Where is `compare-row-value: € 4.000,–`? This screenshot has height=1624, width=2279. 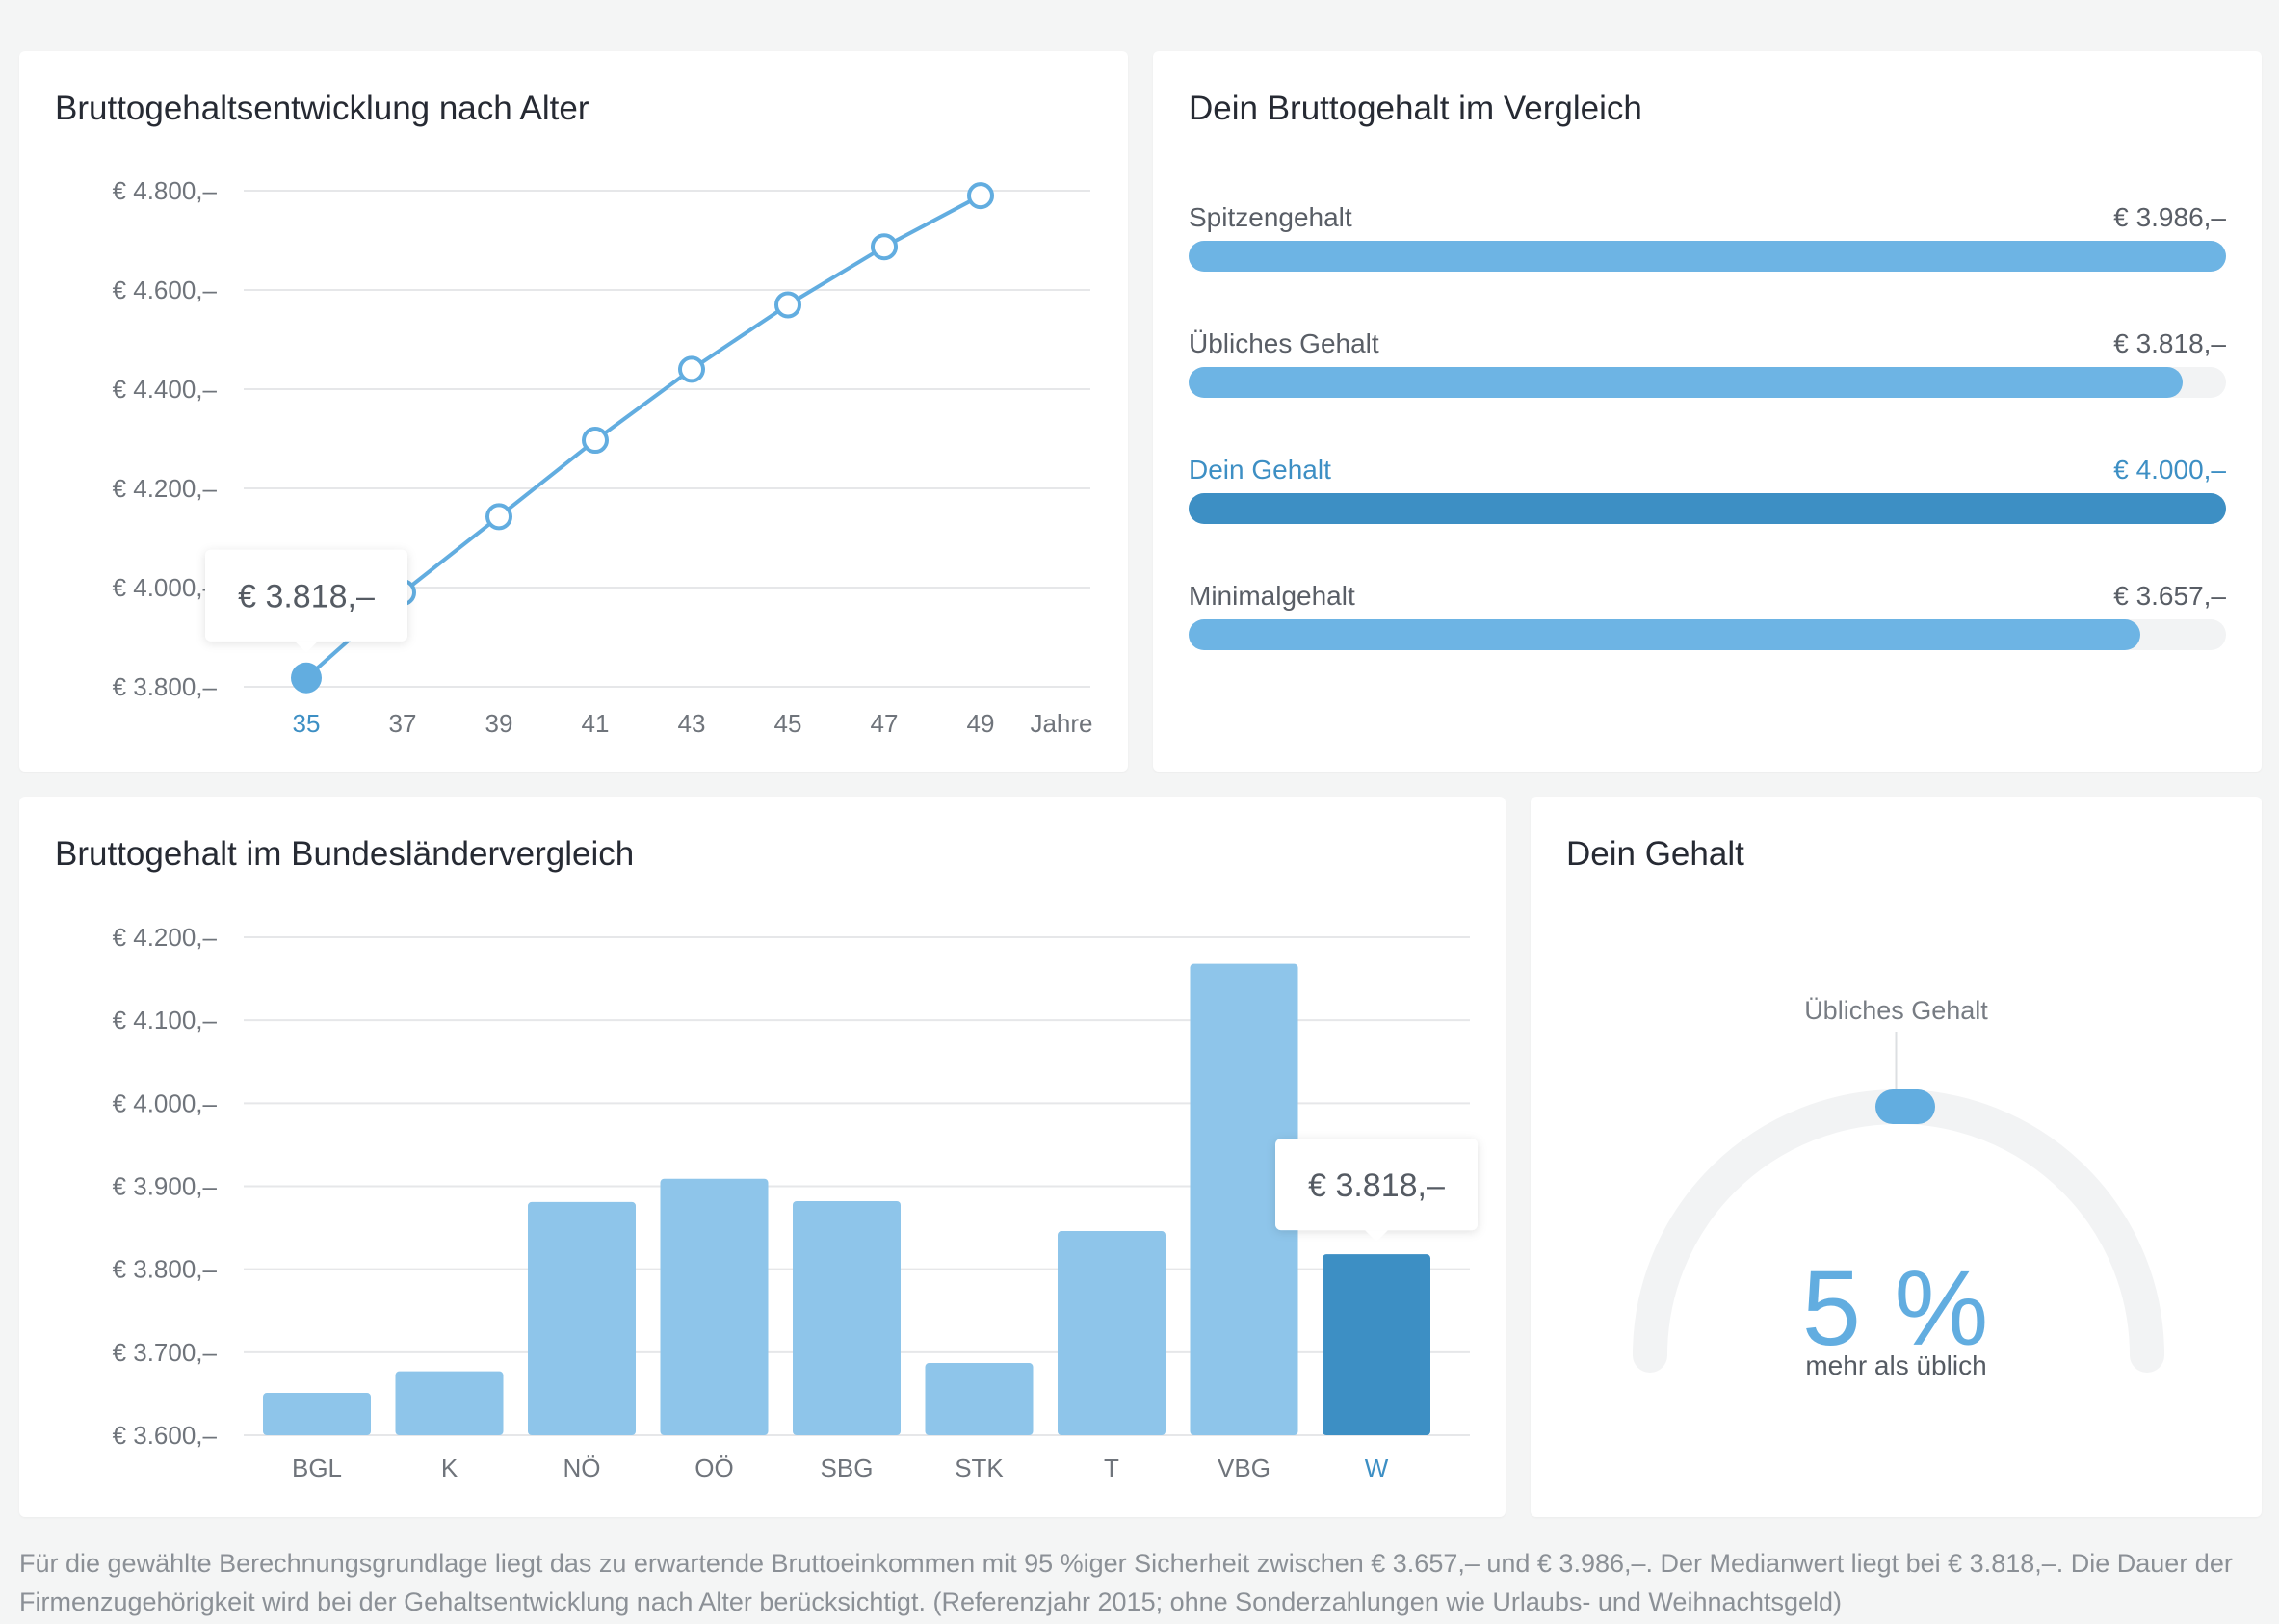 compare-row-value: € 4.000,– is located at coordinates (2169, 470).